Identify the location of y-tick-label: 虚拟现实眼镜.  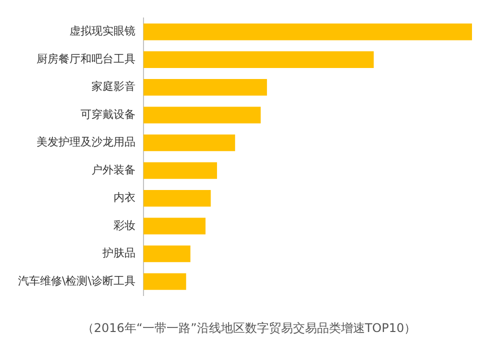
(102, 31).